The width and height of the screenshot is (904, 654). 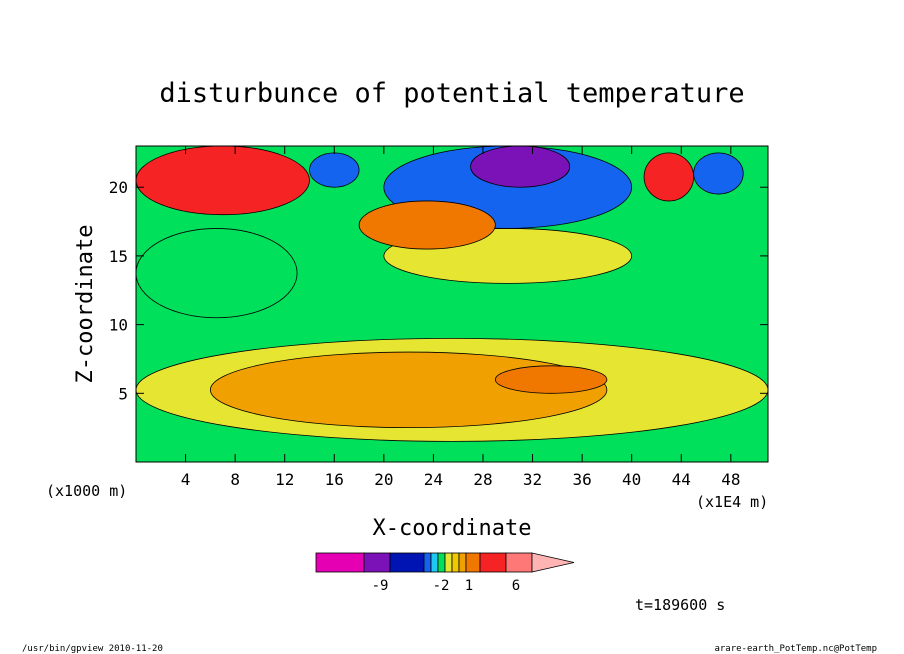 I want to click on time-label: t=189600 s, so click(x=680, y=605).